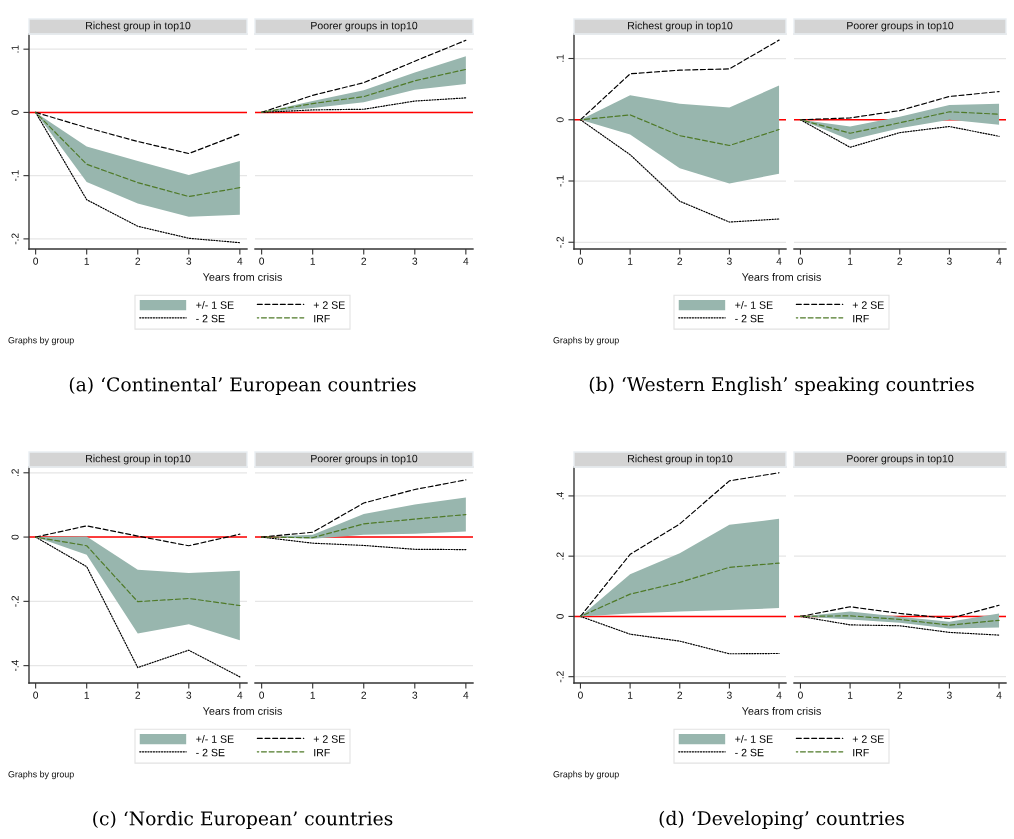 Image resolution: width=1014 pixels, height=839 pixels. I want to click on text: (a) ‘Continental’ European countries, so click(242, 386).